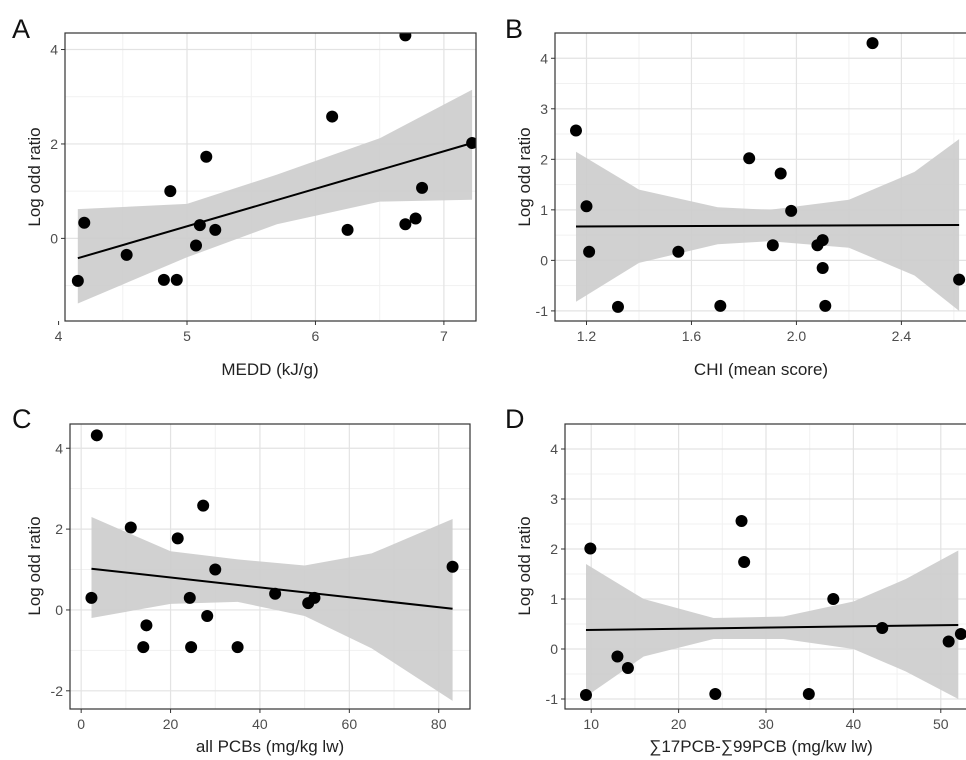 This screenshot has width=966, height=760. Describe the element at coordinates (269, 369) in the screenshot. I see `x-axis-title: MEDD (kJ/g)` at that location.